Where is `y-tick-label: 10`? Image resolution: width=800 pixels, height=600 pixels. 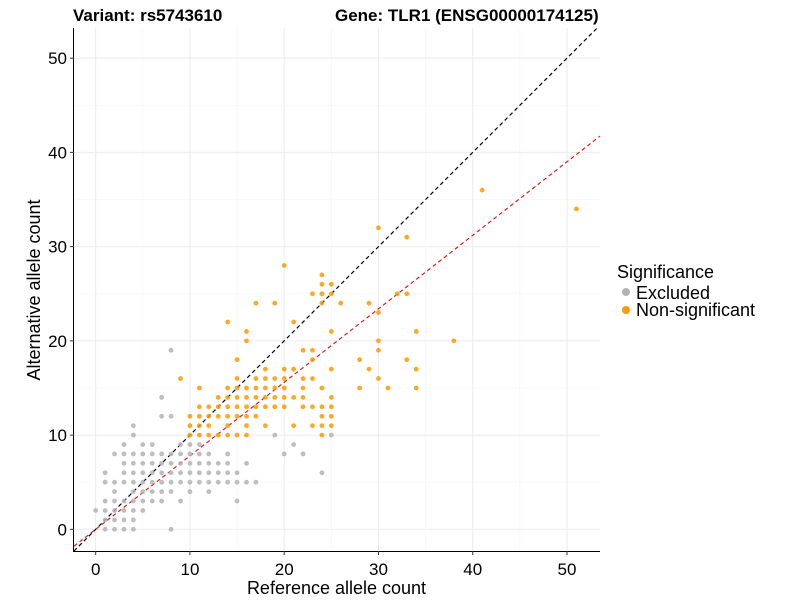 y-tick-label: 10 is located at coordinates (57, 435).